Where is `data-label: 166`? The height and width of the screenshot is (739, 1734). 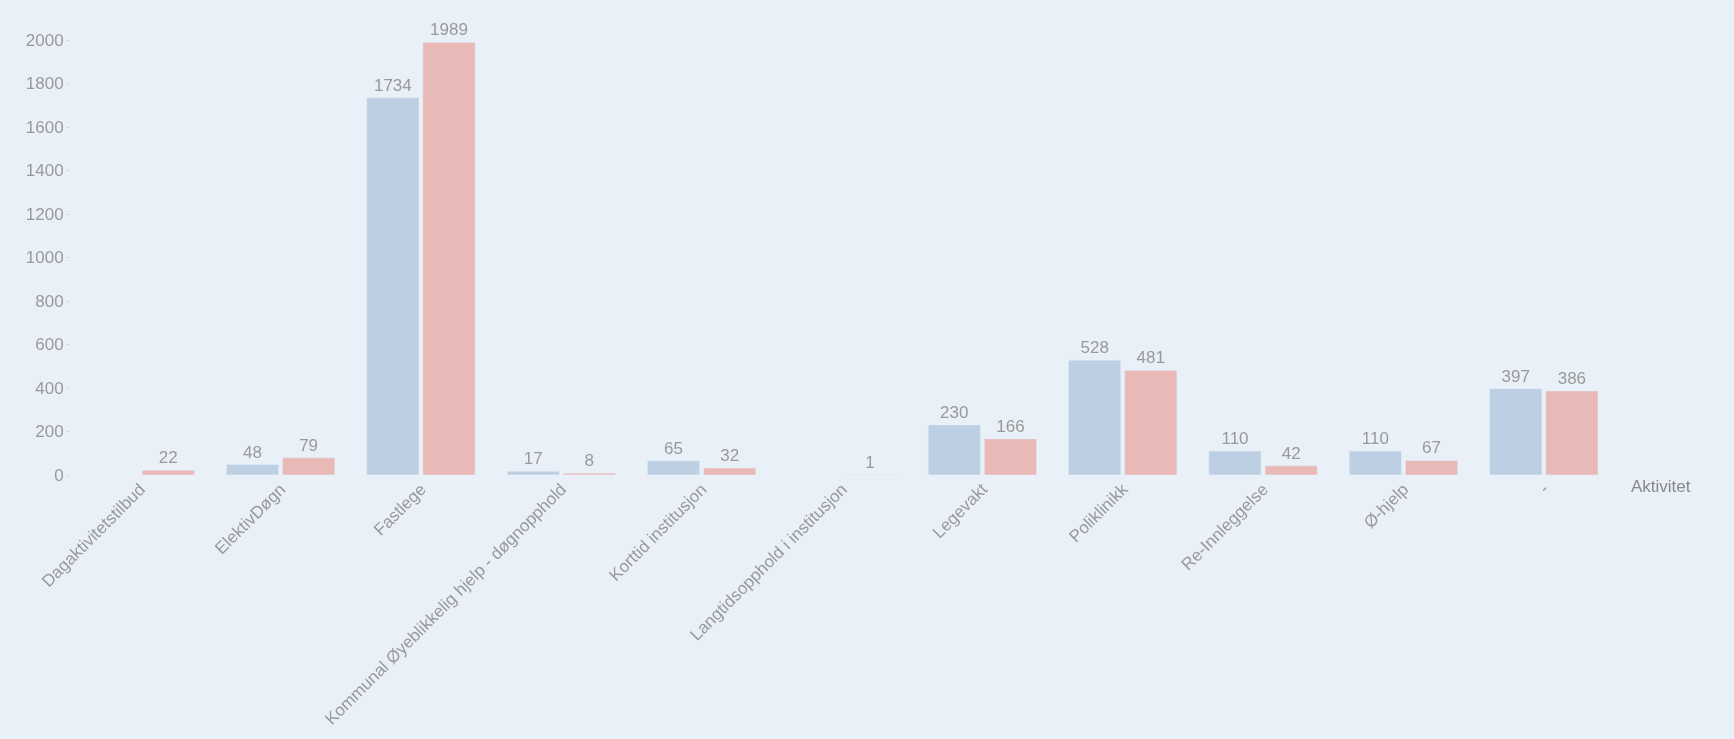 data-label: 166 is located at coordinates (1010, 426).